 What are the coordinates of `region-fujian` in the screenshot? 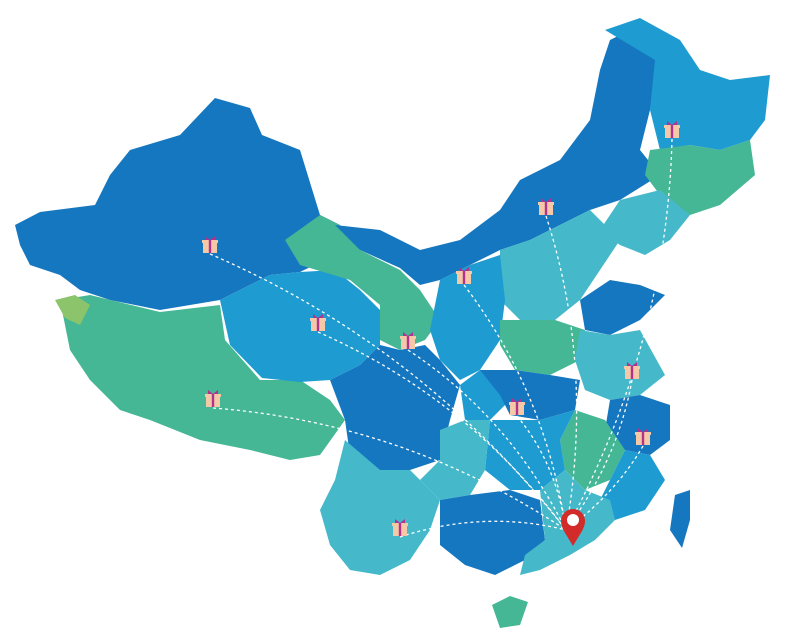 It's located at (632, 485).